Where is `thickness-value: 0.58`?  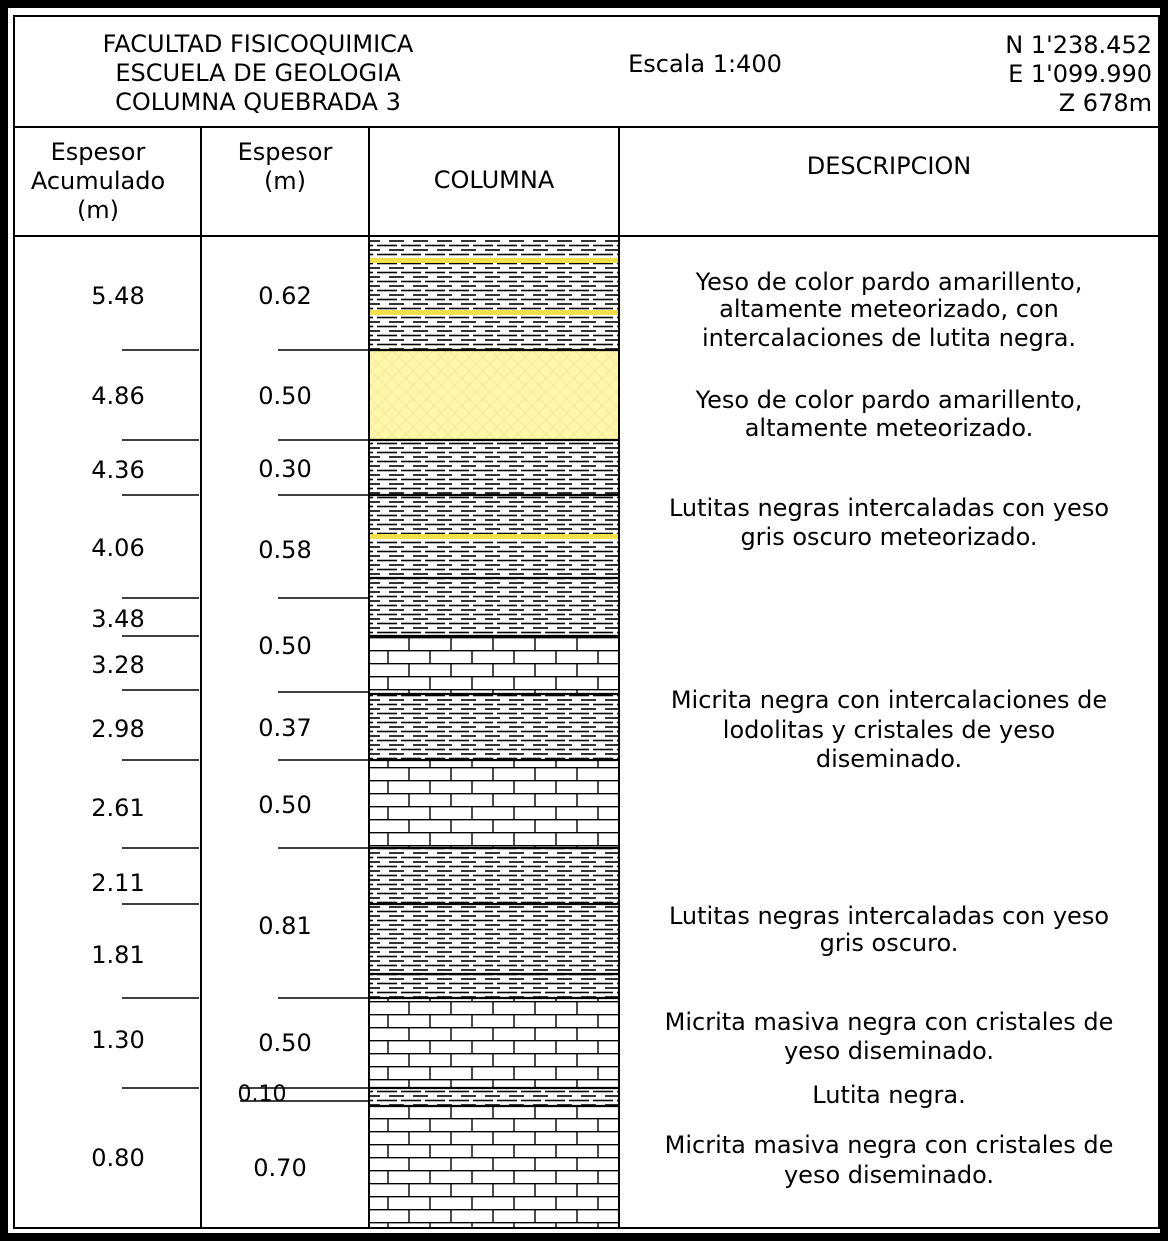 thickness-value: 0.58 is located at coordinates (284, 550).